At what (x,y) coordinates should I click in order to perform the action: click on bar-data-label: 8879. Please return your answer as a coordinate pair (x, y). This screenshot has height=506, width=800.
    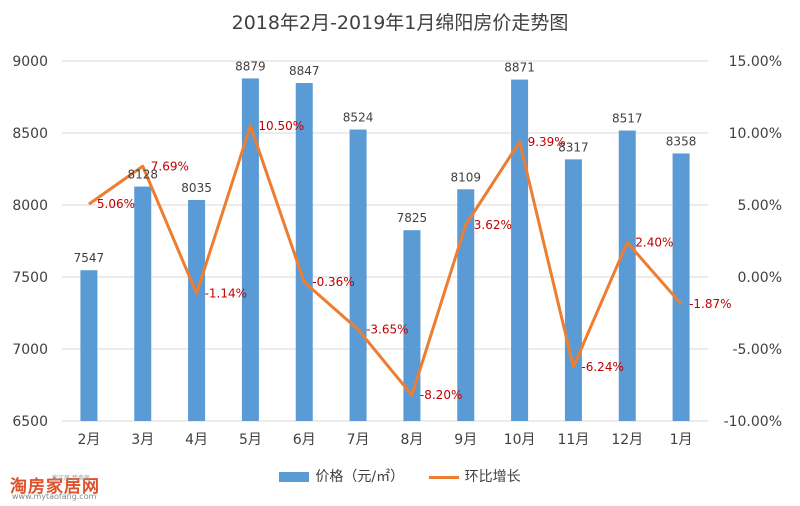
    Looking at the image, I should click on (250, 66).